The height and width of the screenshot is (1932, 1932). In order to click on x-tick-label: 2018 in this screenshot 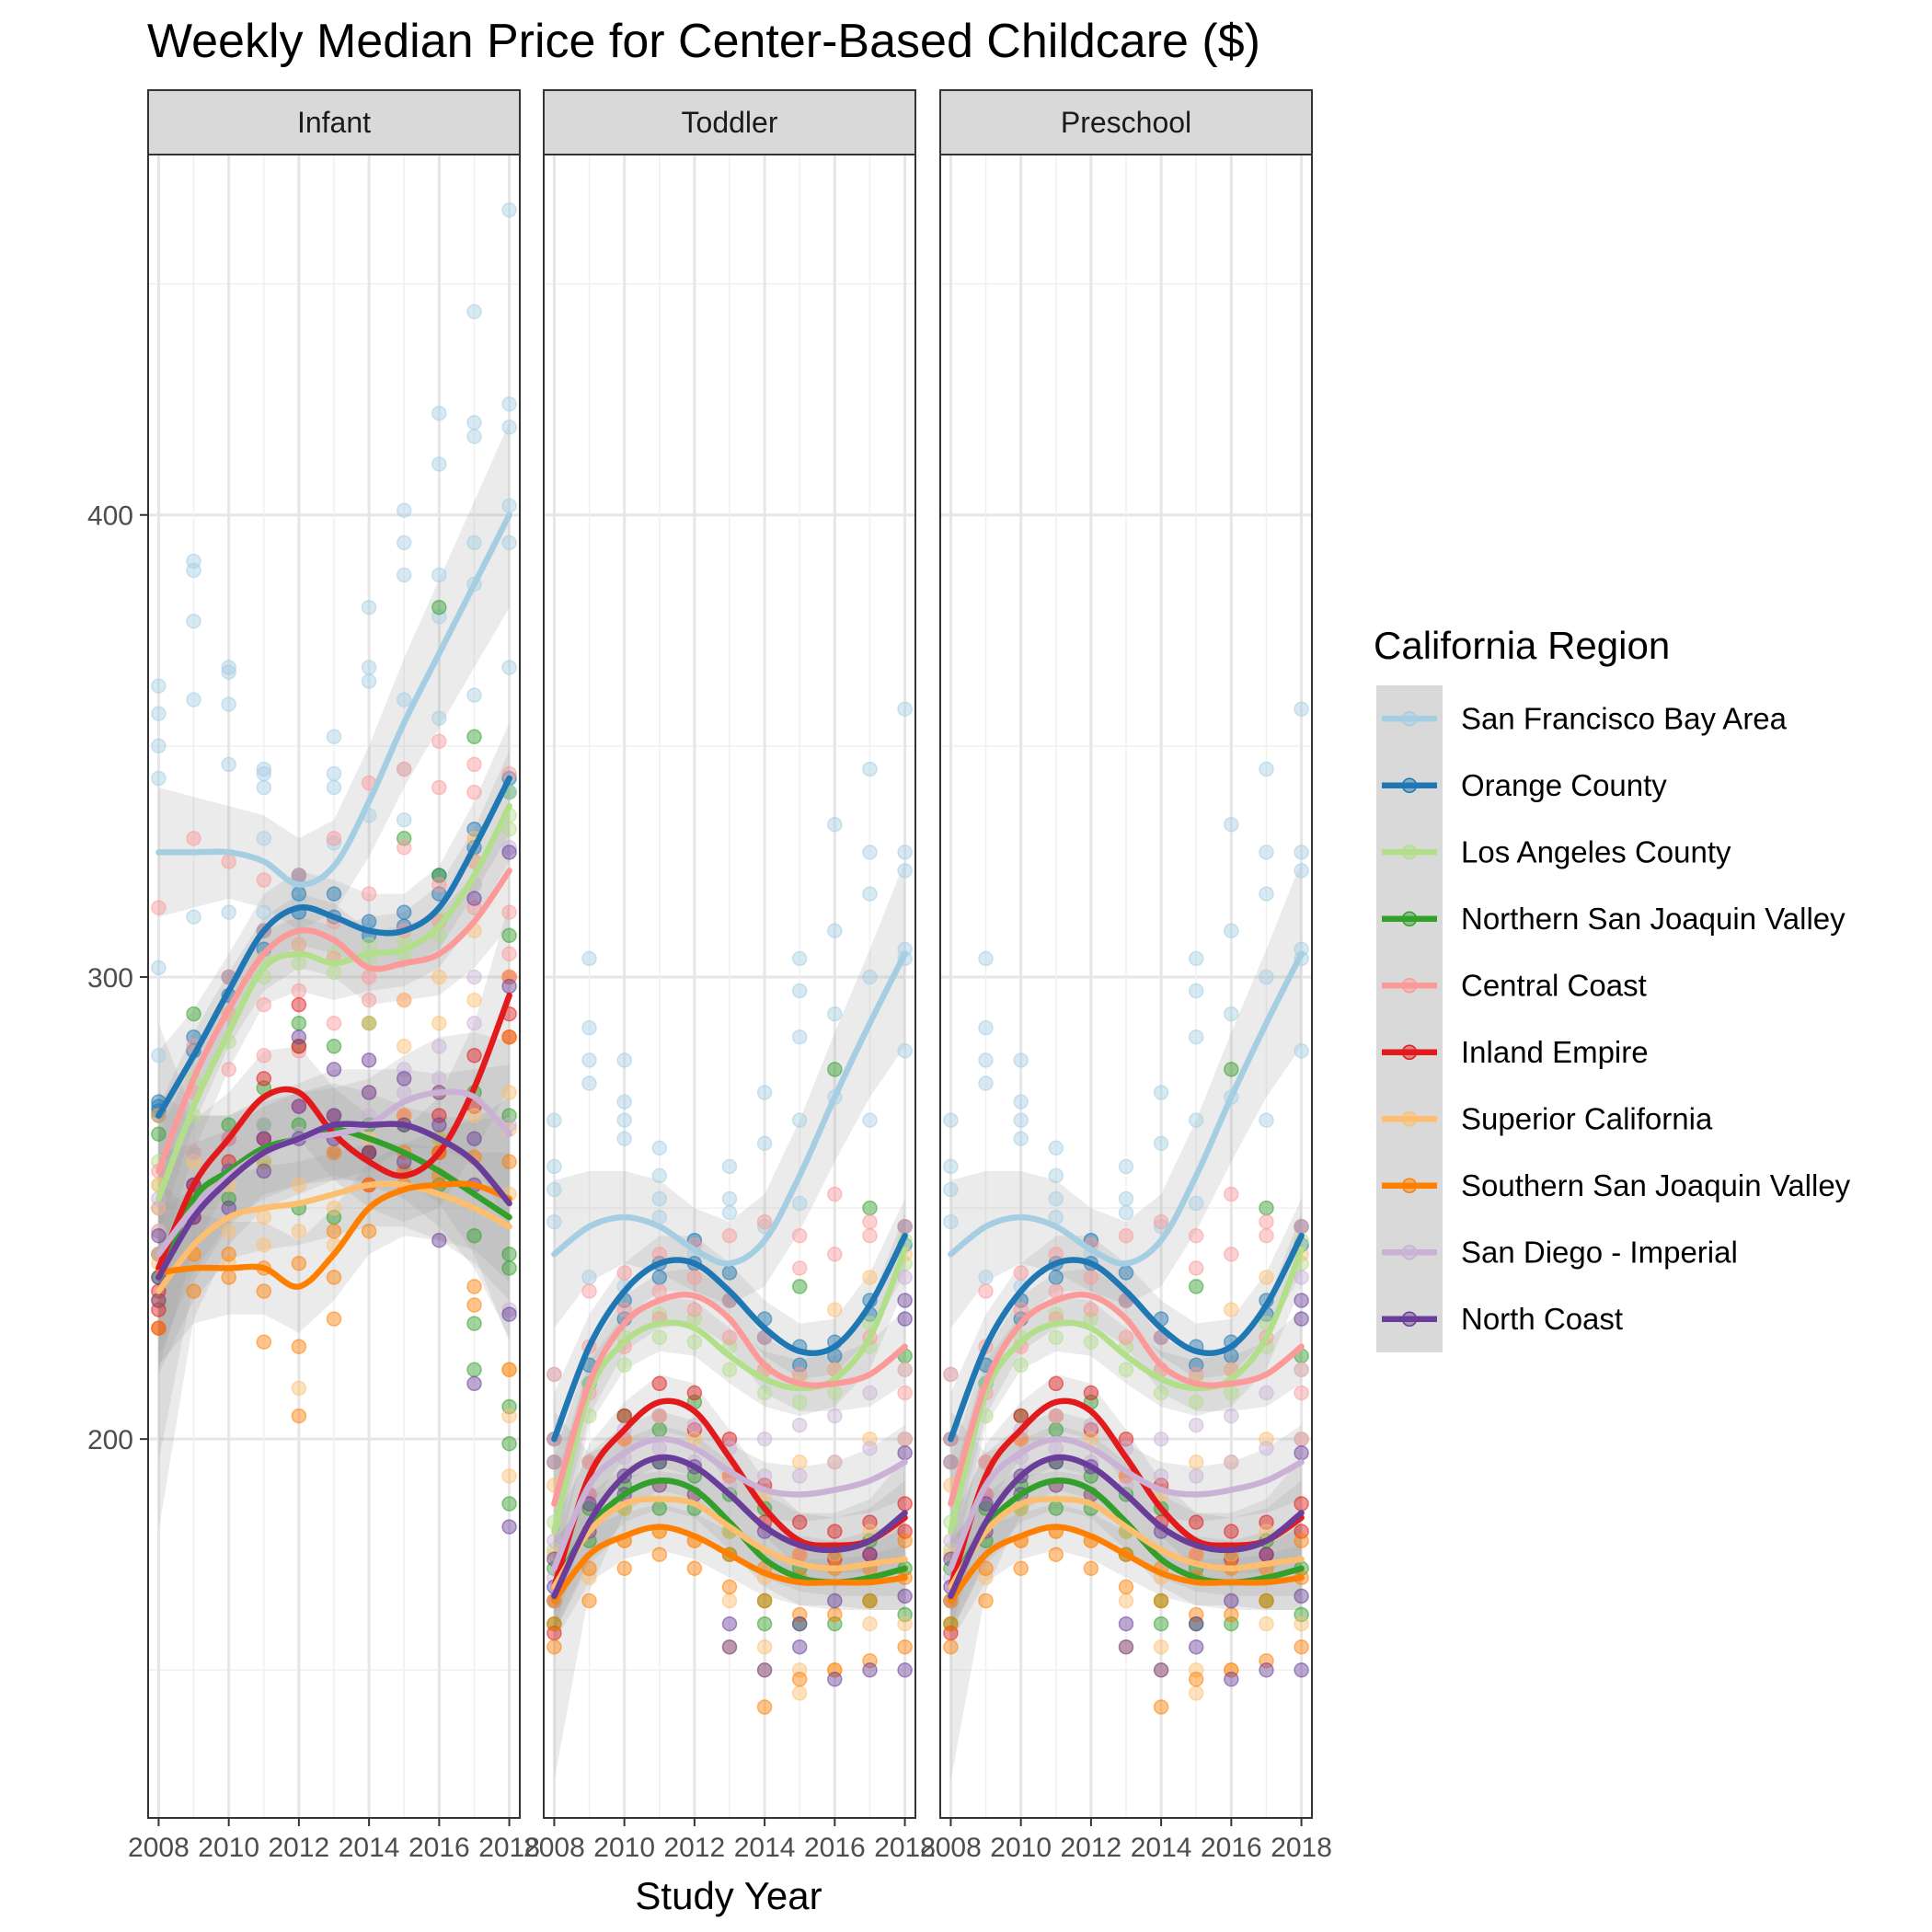, I will do `click(905, 1848)`.